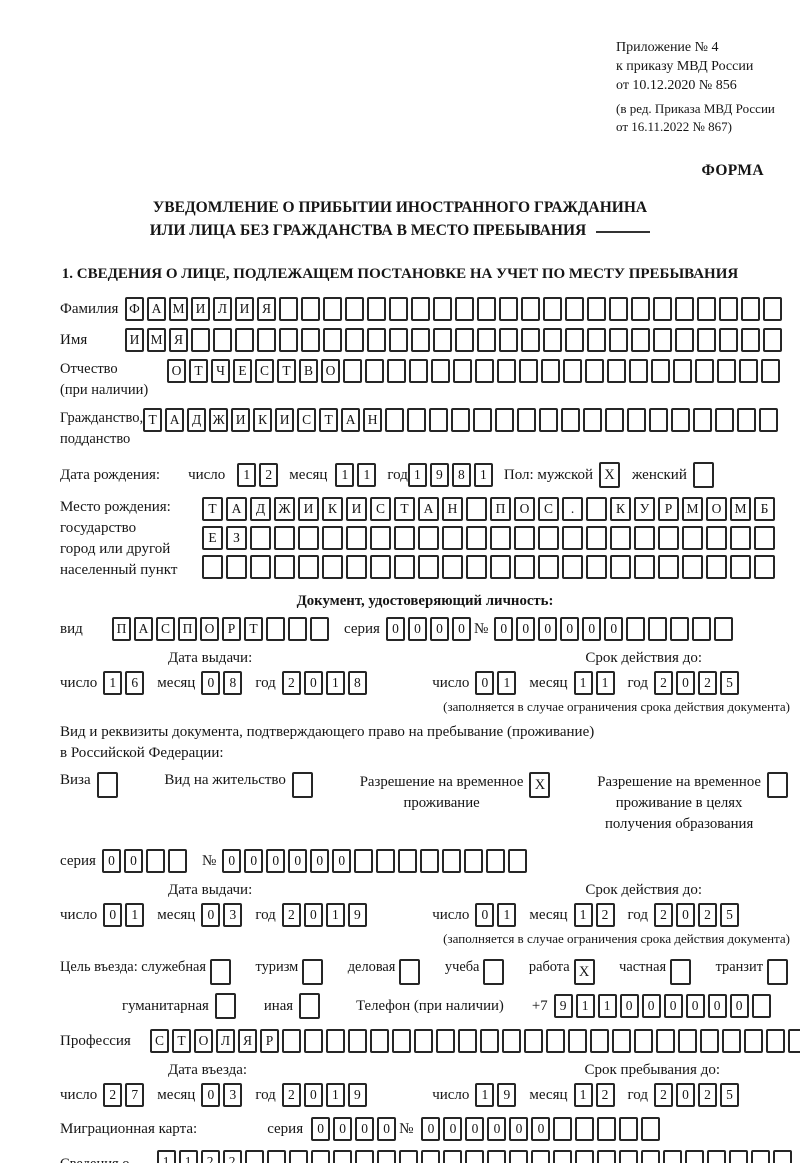 The width and height of the screenshot is (800, 1163). Describe the element at coordinates (247, 1041) in the screenshot. I see `char-cell: Я` at that location.